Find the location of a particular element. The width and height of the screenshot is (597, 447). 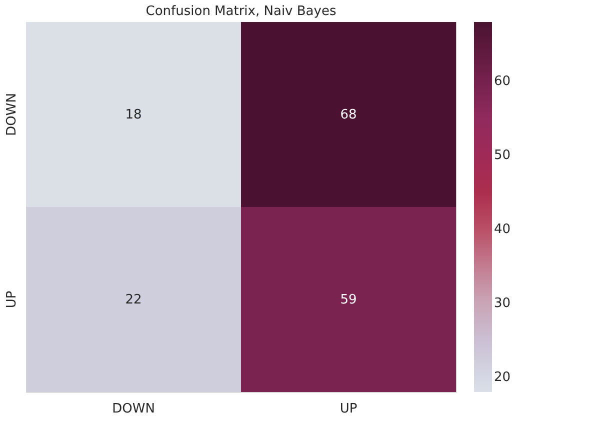

data-label: 18 is located at coordinates (133, 115).